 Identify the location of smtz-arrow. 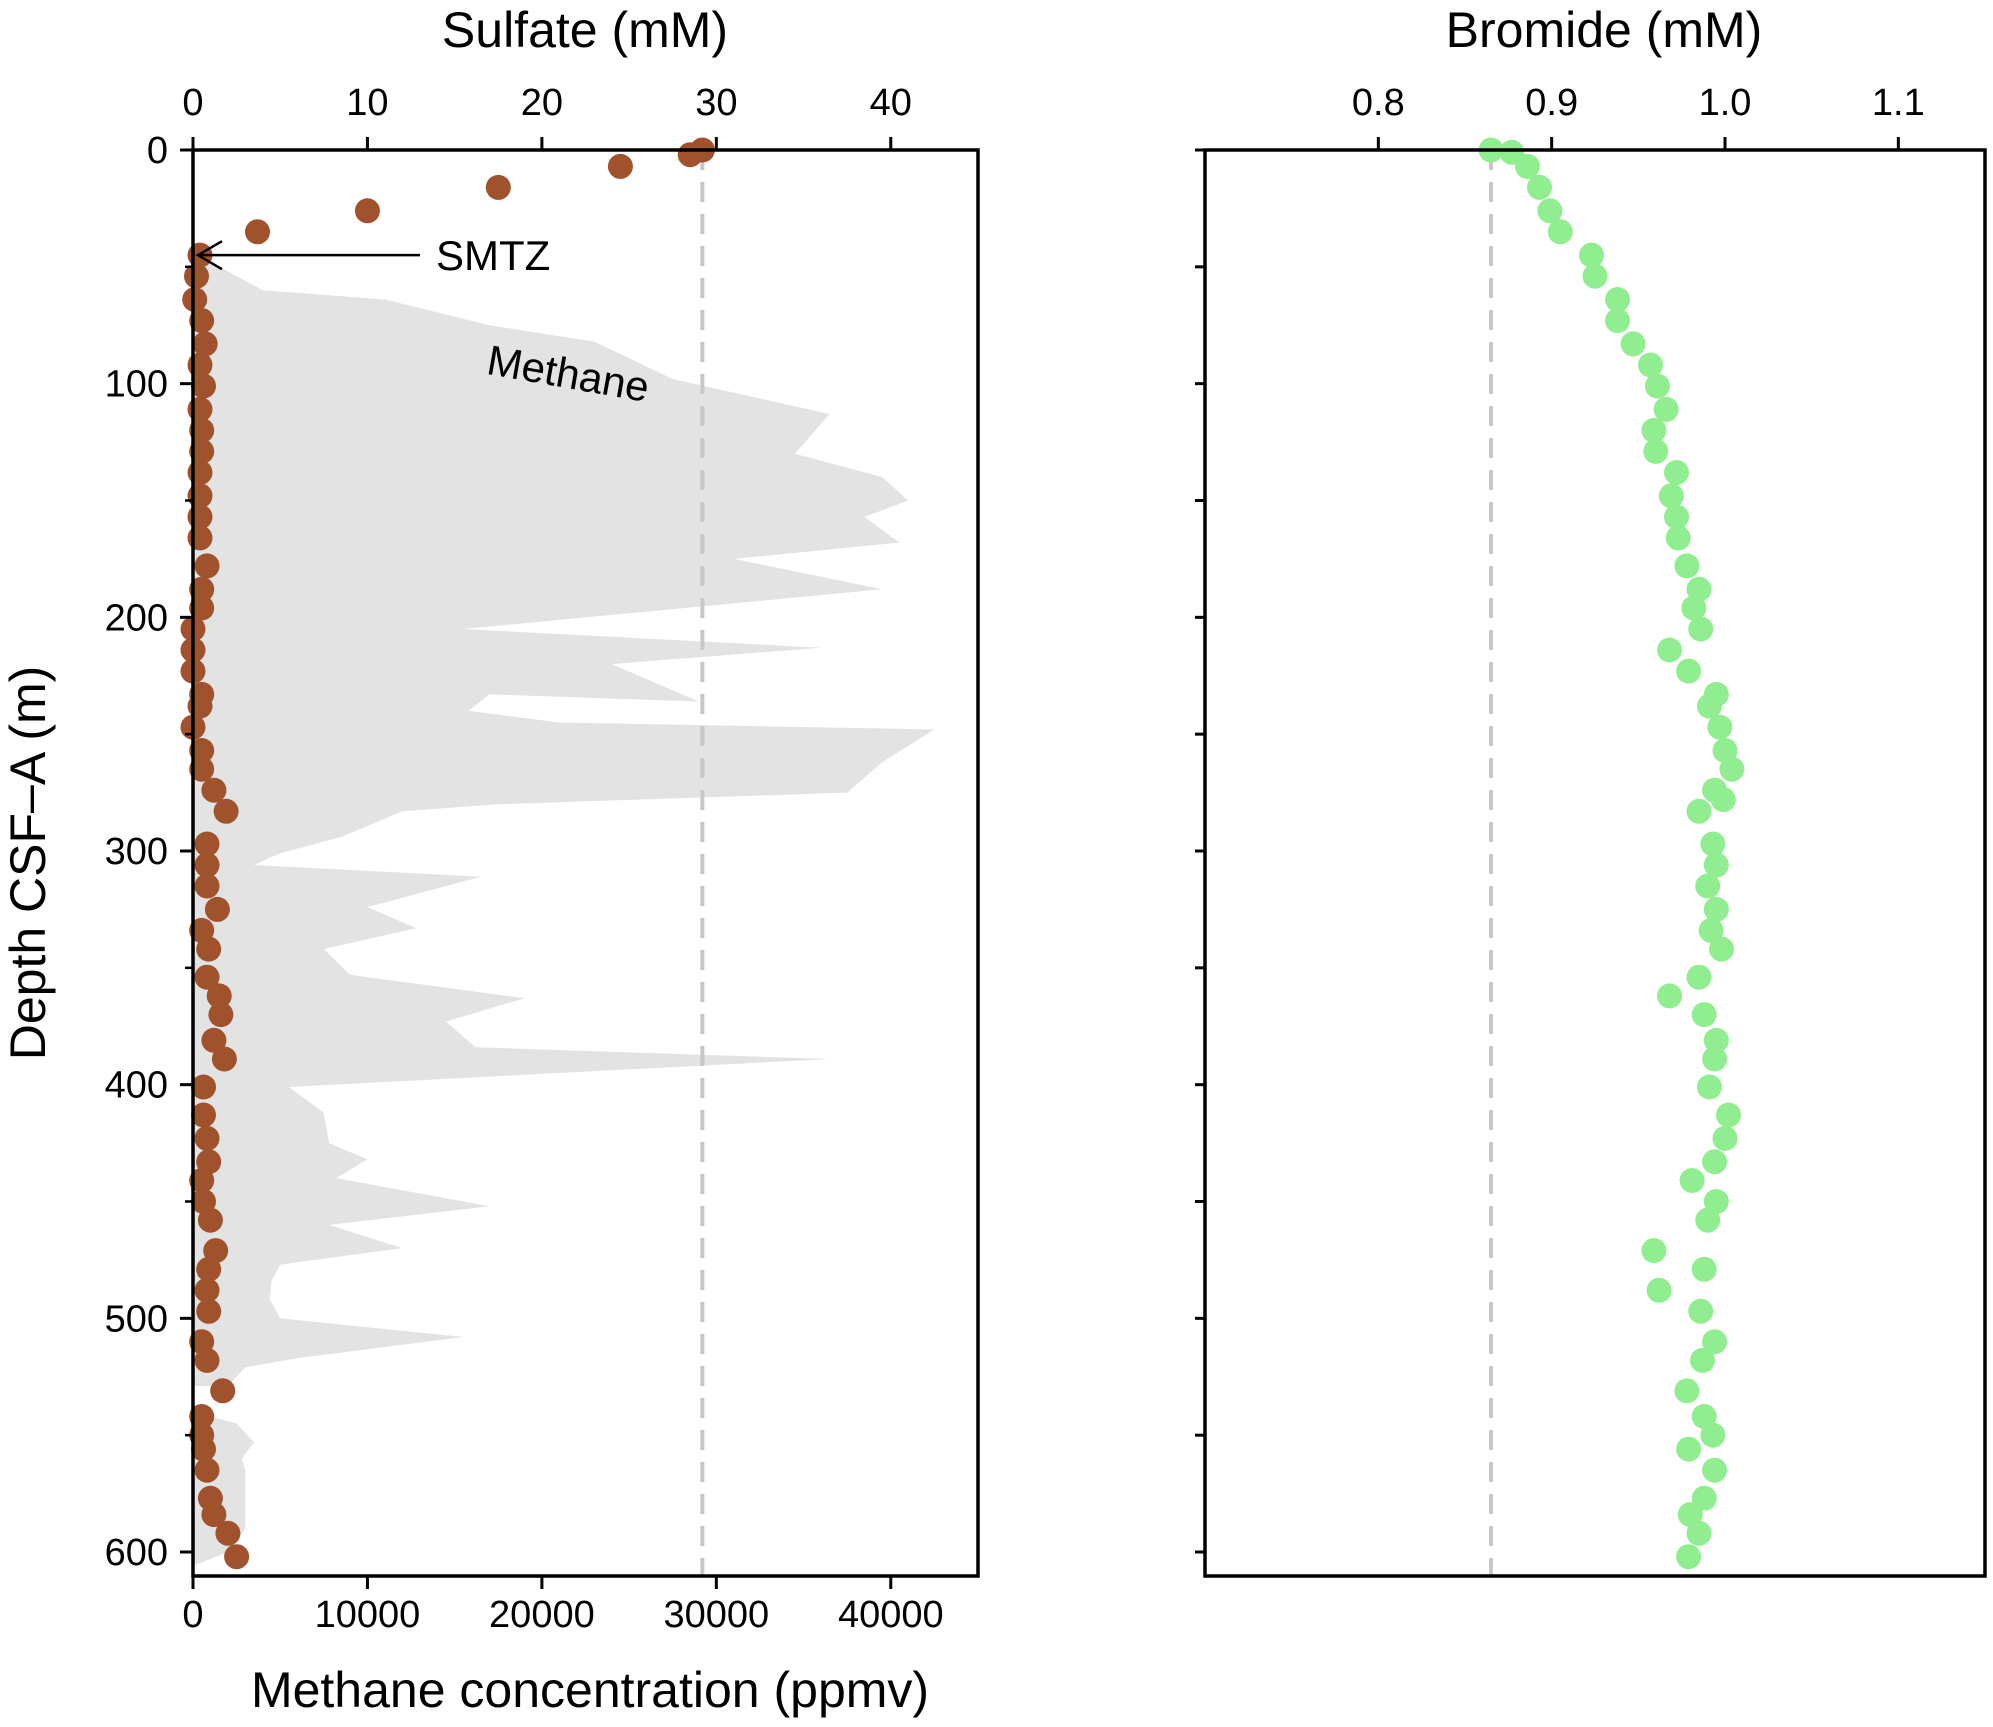
(307, 255).